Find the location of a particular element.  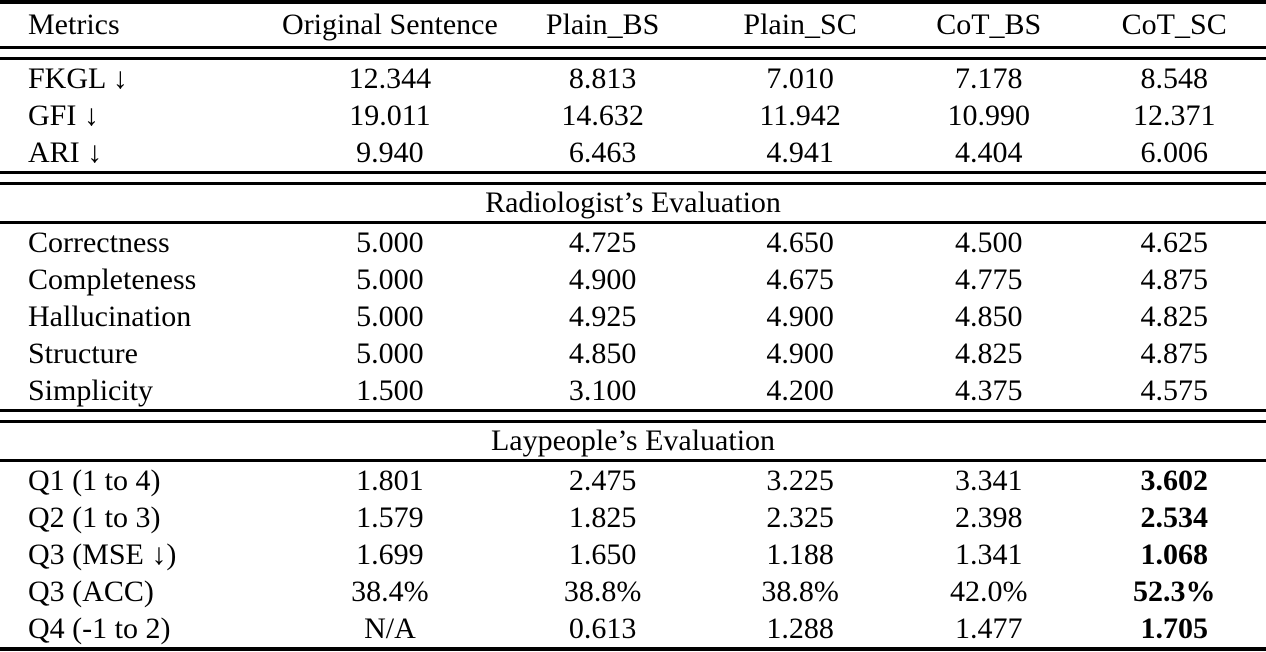

metric-label: Structure is located at coordinates (83, 353).